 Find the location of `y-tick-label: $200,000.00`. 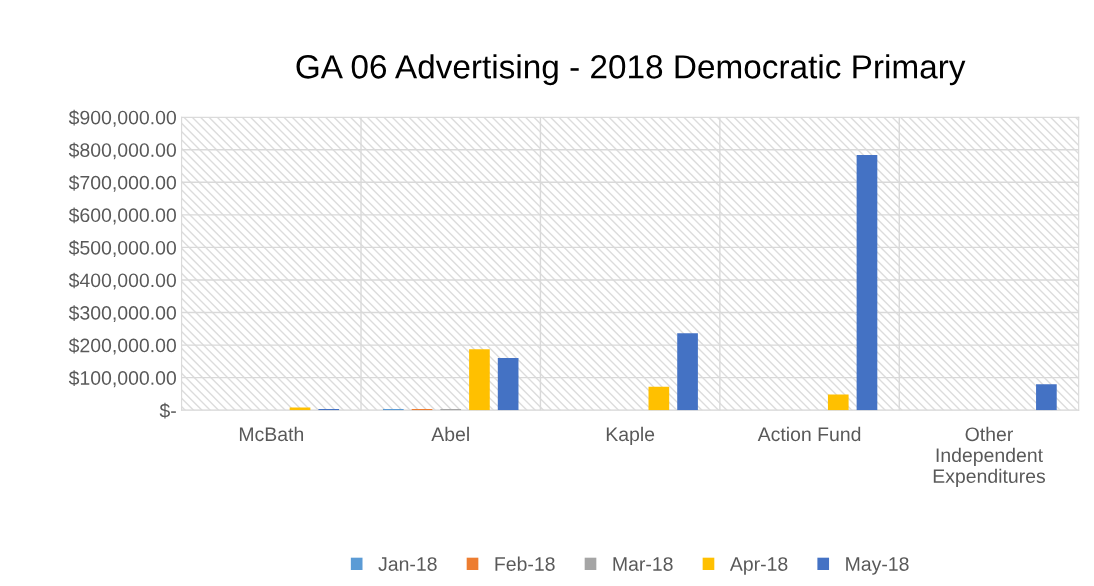

y-tick-label: $200,000.00 is located at coordinates (122, 346).